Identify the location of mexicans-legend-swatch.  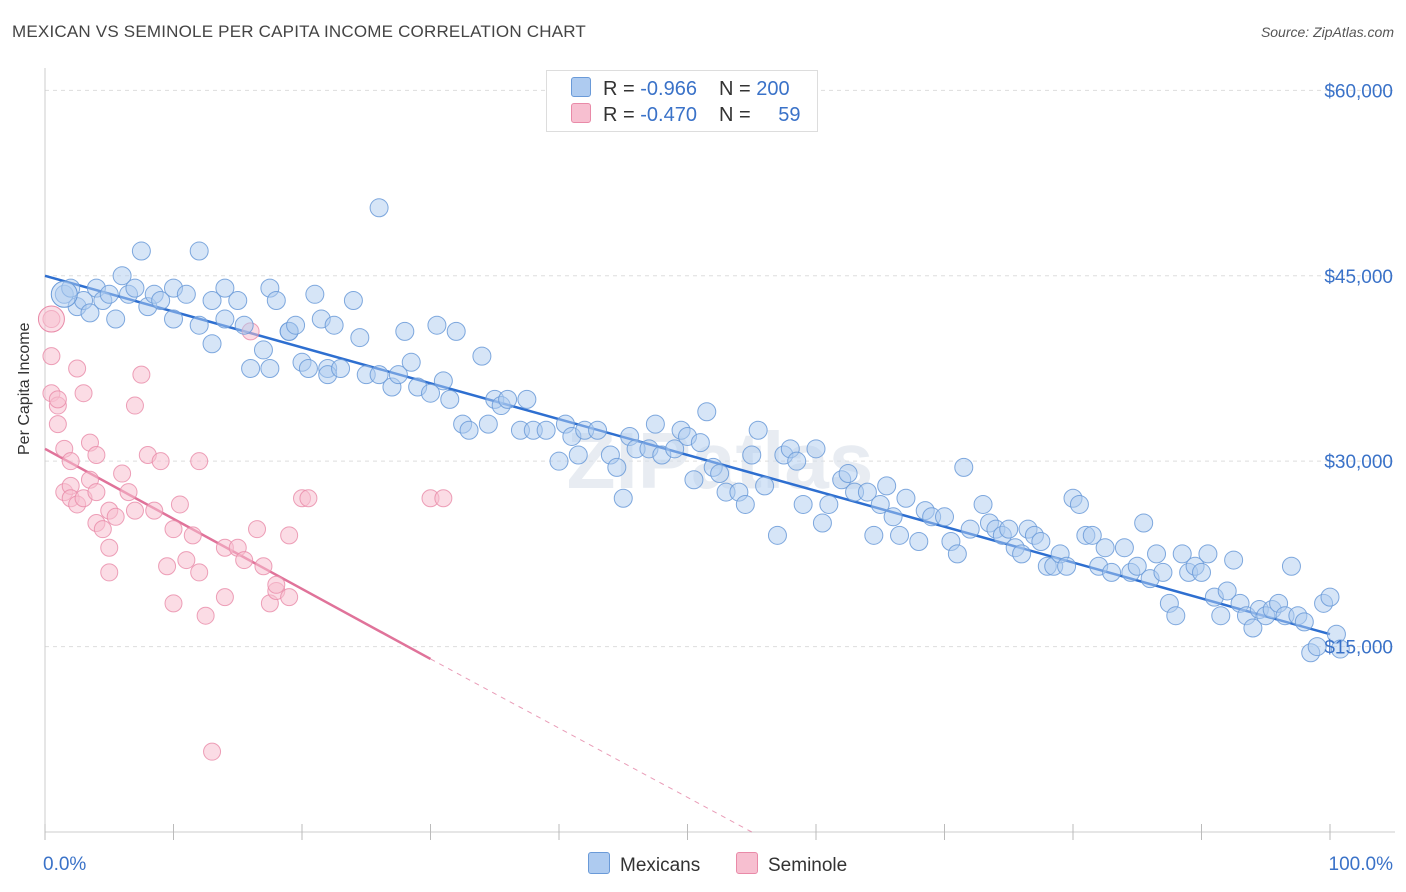
(599, 863).